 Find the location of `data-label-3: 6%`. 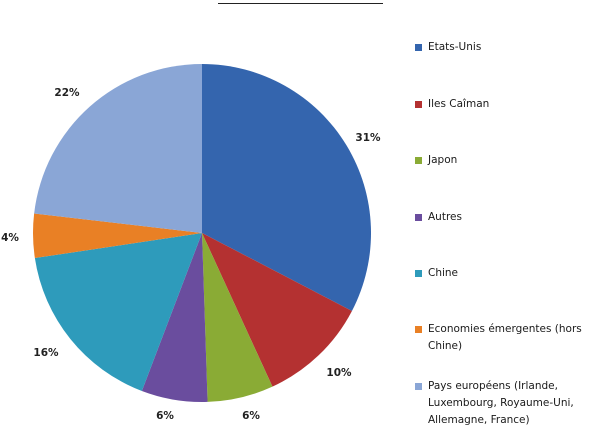

data-label-3: 6% is located at coordinates (251, 416).